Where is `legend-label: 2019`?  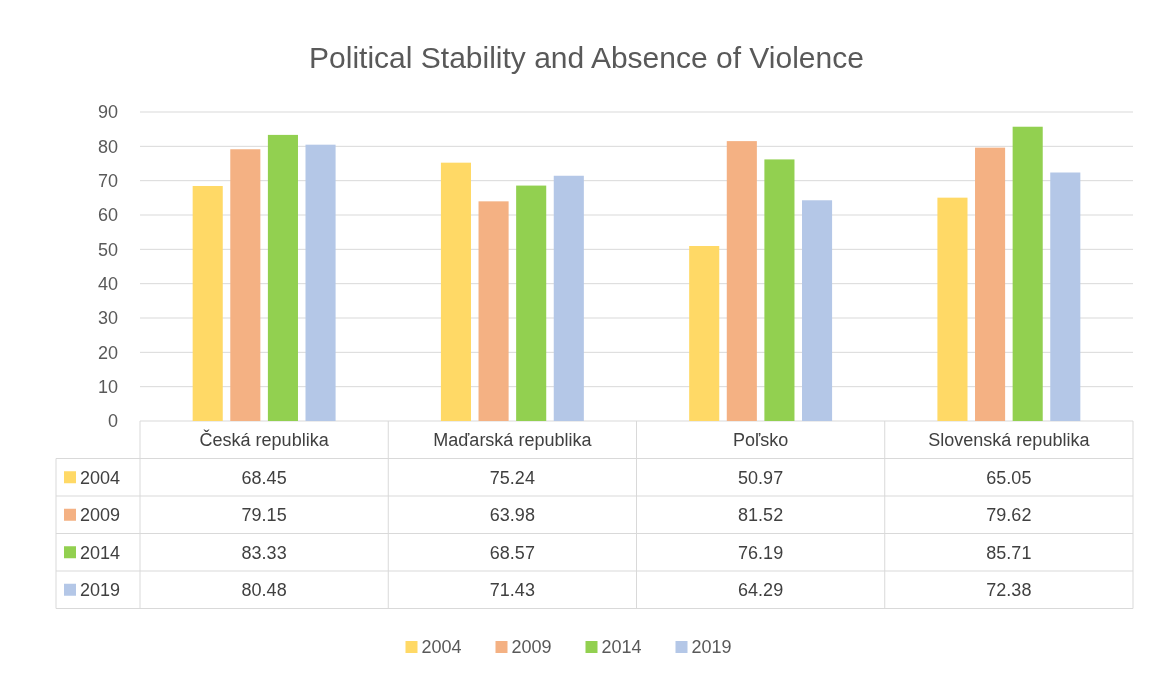
legend-label: 2019 is located at coordinates (711, 647).